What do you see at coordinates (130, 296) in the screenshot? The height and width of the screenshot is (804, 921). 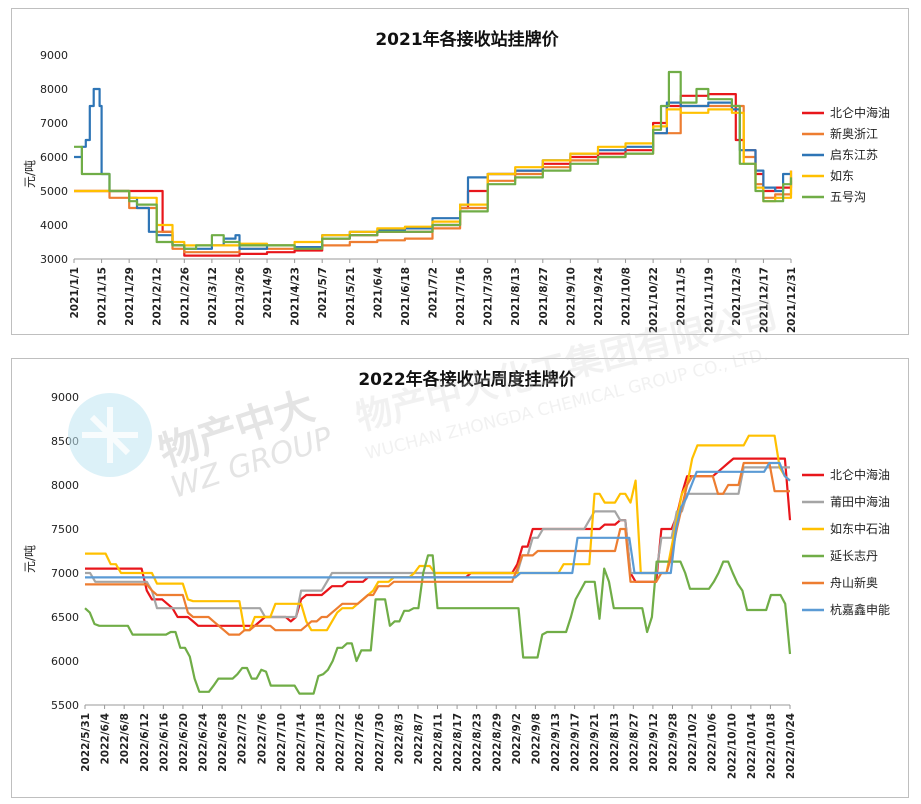 I see `x-tick-label: 2021/1/29` at bounding box center [130, 296].